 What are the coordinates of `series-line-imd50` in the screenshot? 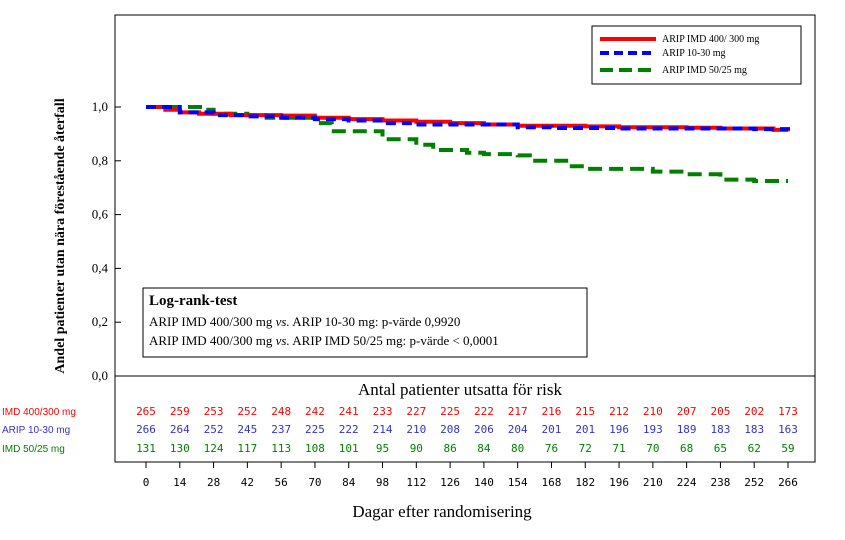 It's located at (467, 144).